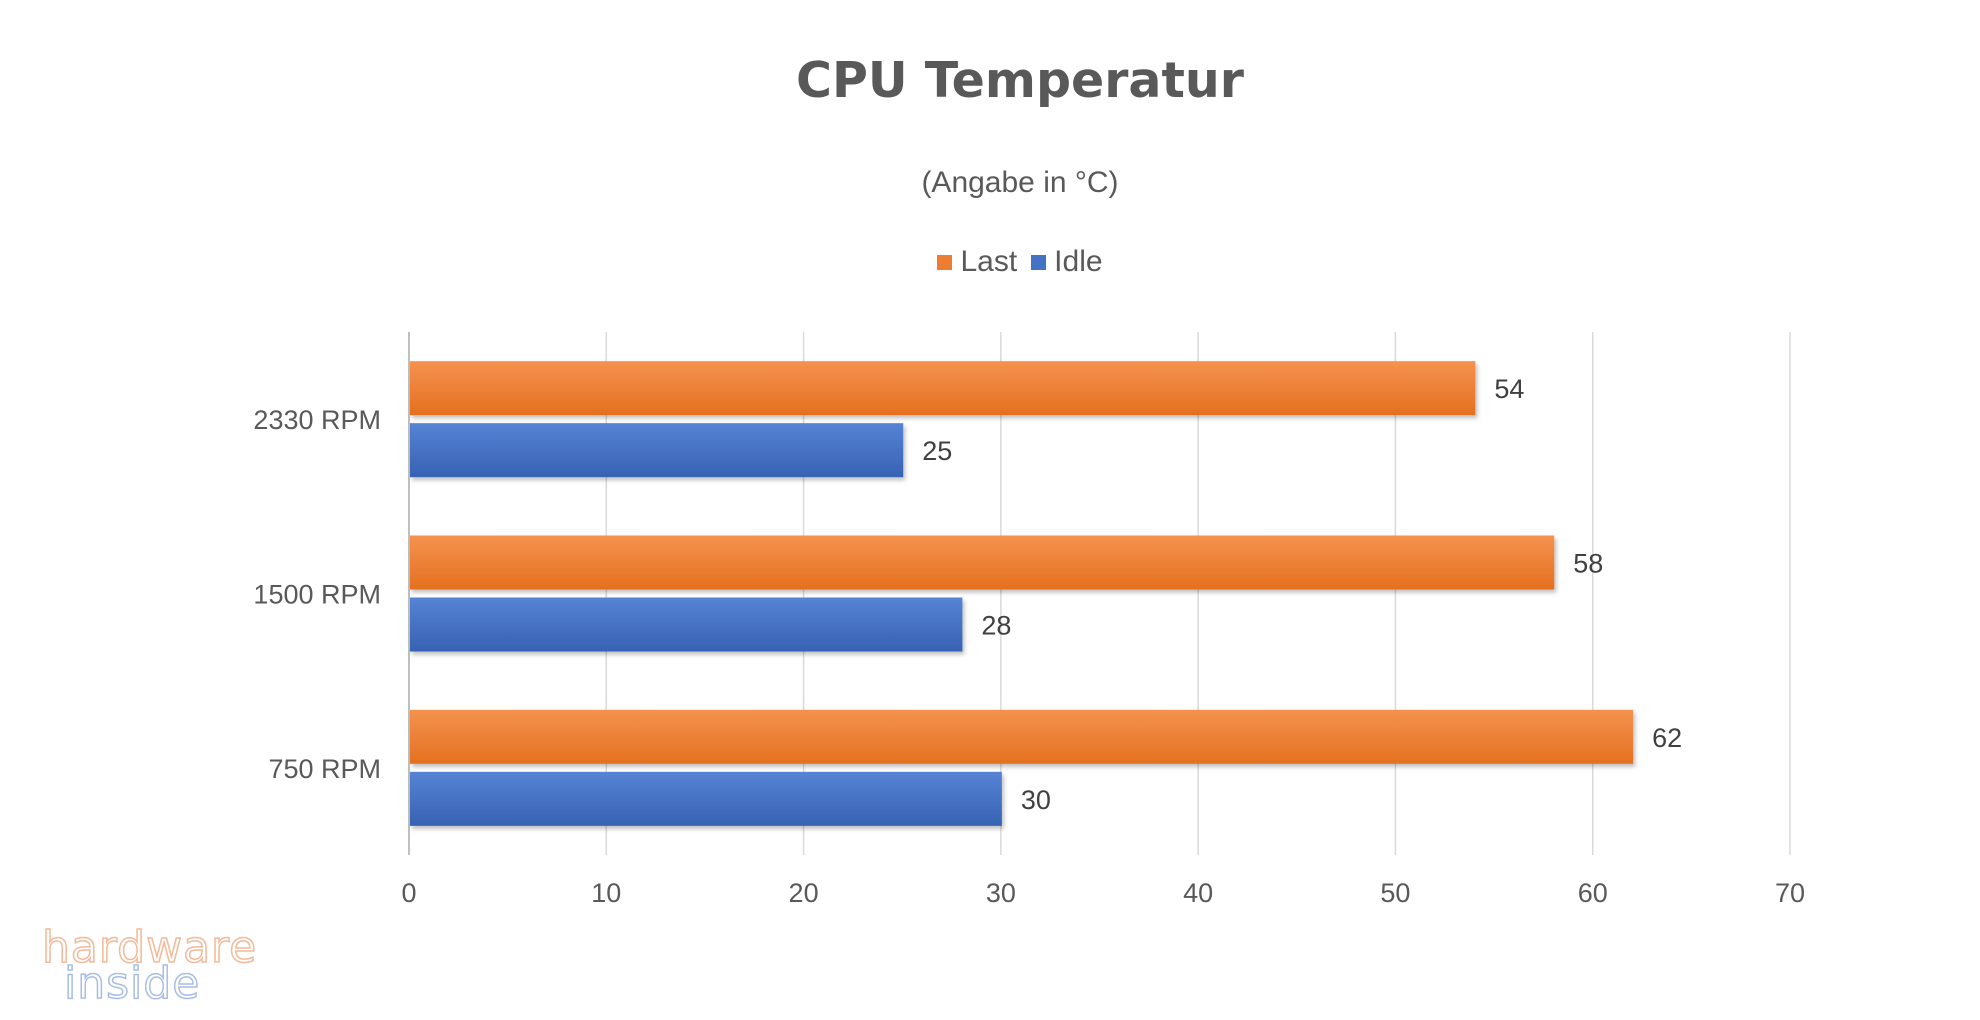  I want to click on chart-subtitle: (Angabe in °C), so click(1020, 182).